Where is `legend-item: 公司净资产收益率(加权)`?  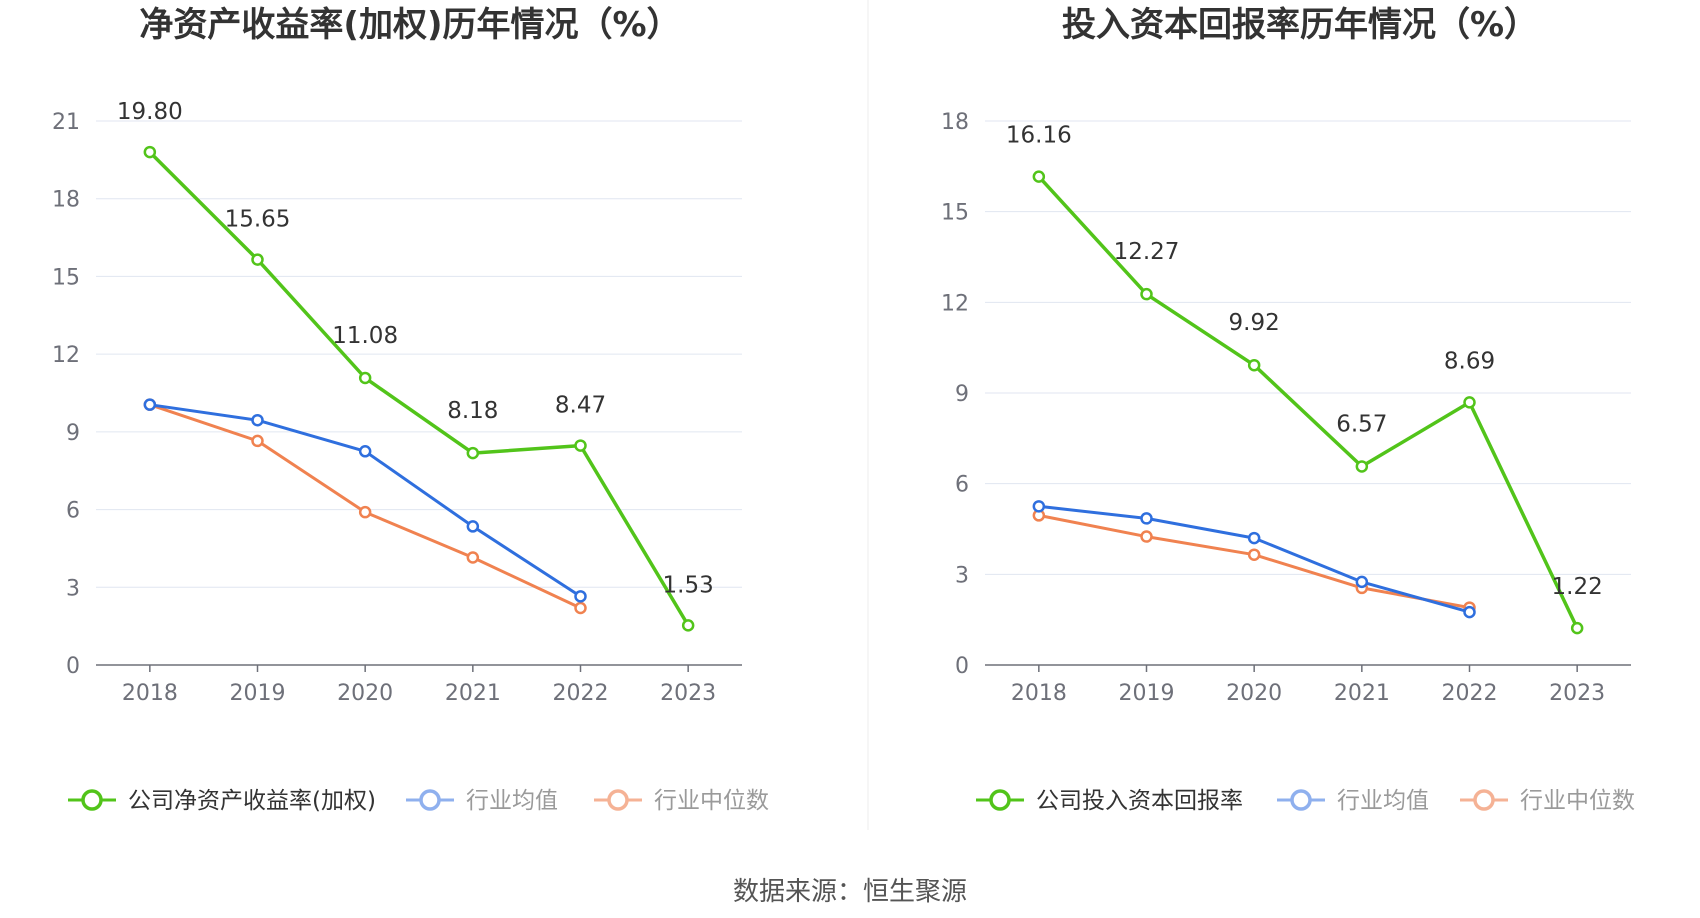 legend-item: 公司净资产收益率(加权) is located at coordinates (222, 801).